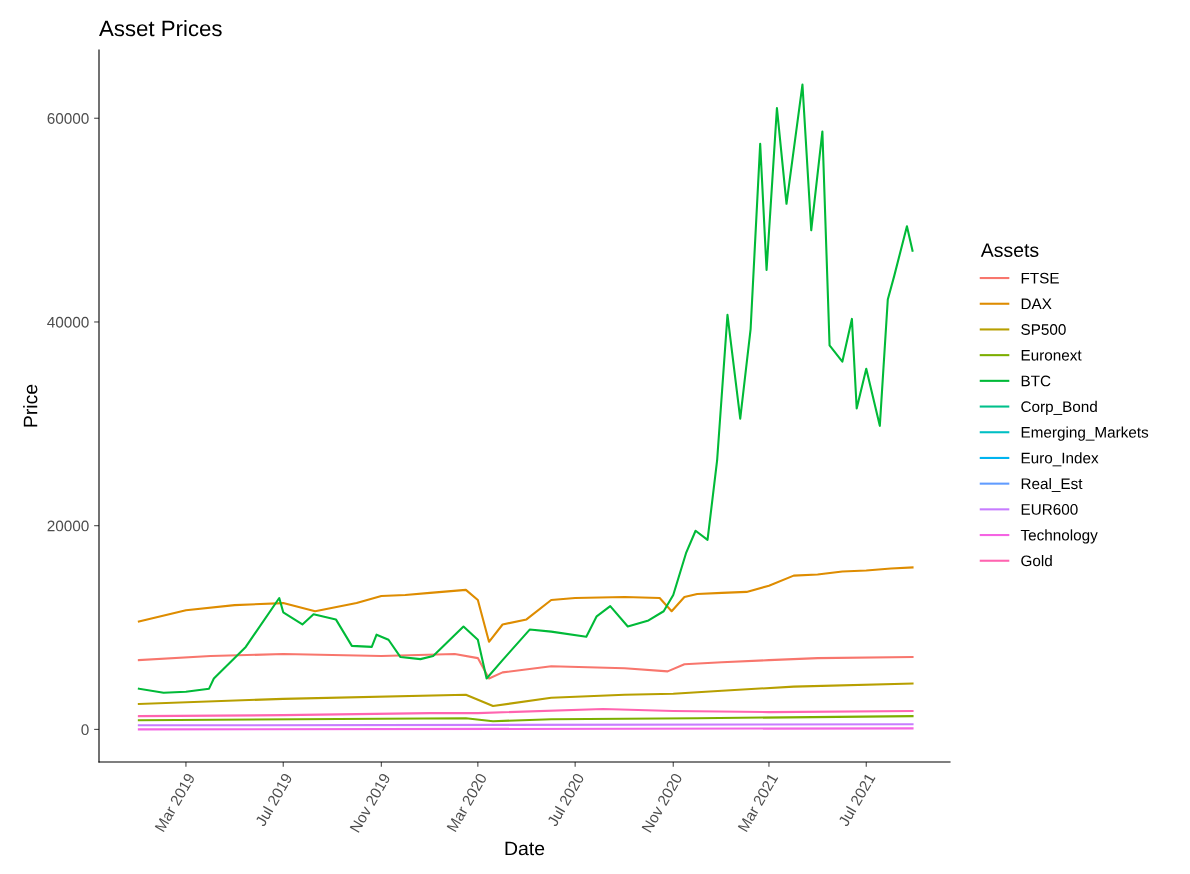  I want to click on legend-label: Gold, so click(1036, 561).